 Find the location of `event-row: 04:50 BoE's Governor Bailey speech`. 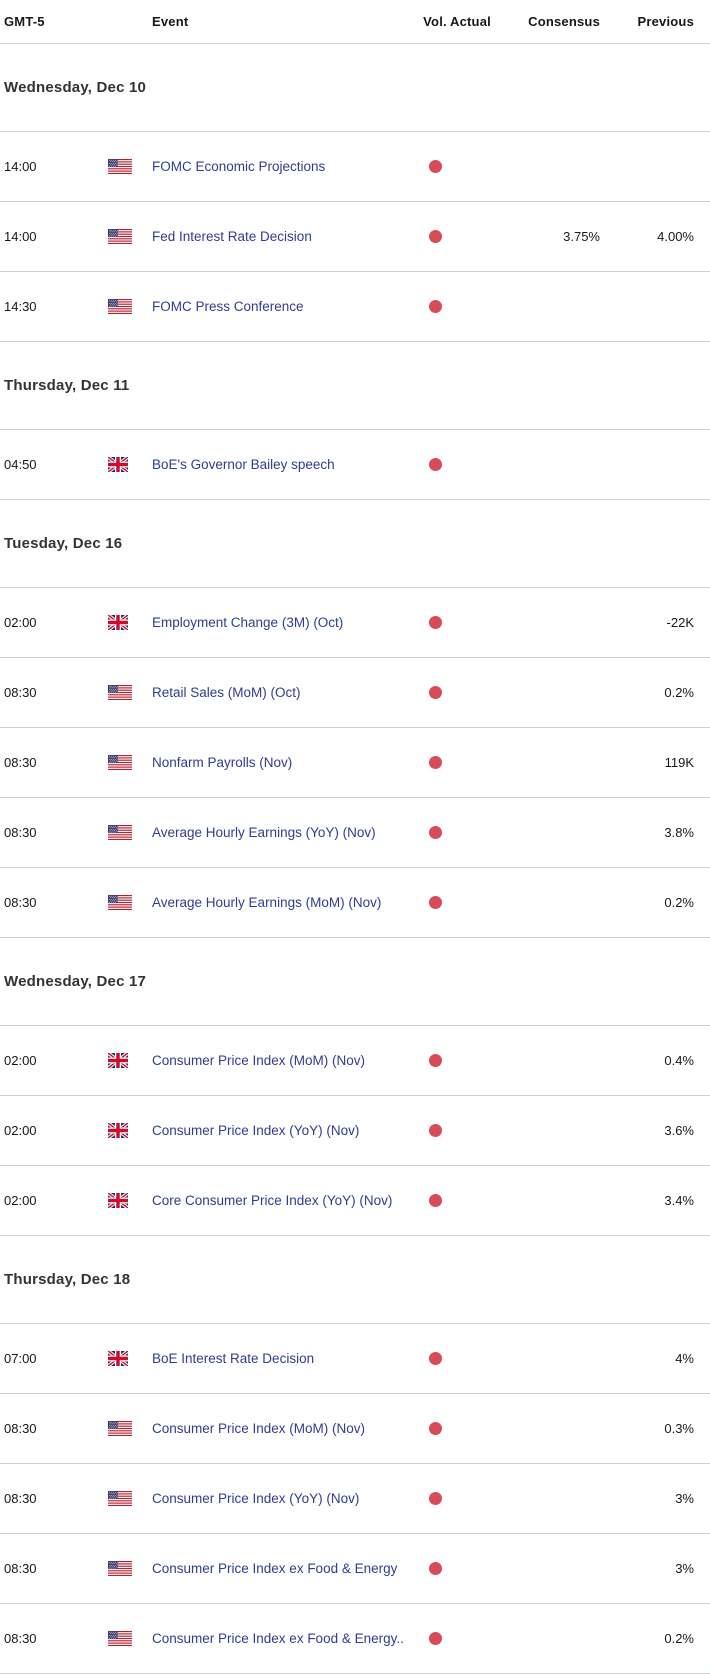

event-row: 04:50 BoE's Governor Bailey speech is located at coordinates (355, 465).